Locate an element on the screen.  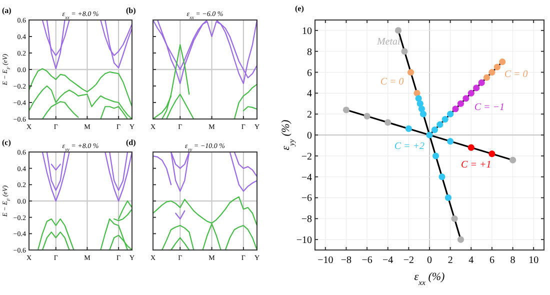
text: (c) is located at coordinates (7, 142).